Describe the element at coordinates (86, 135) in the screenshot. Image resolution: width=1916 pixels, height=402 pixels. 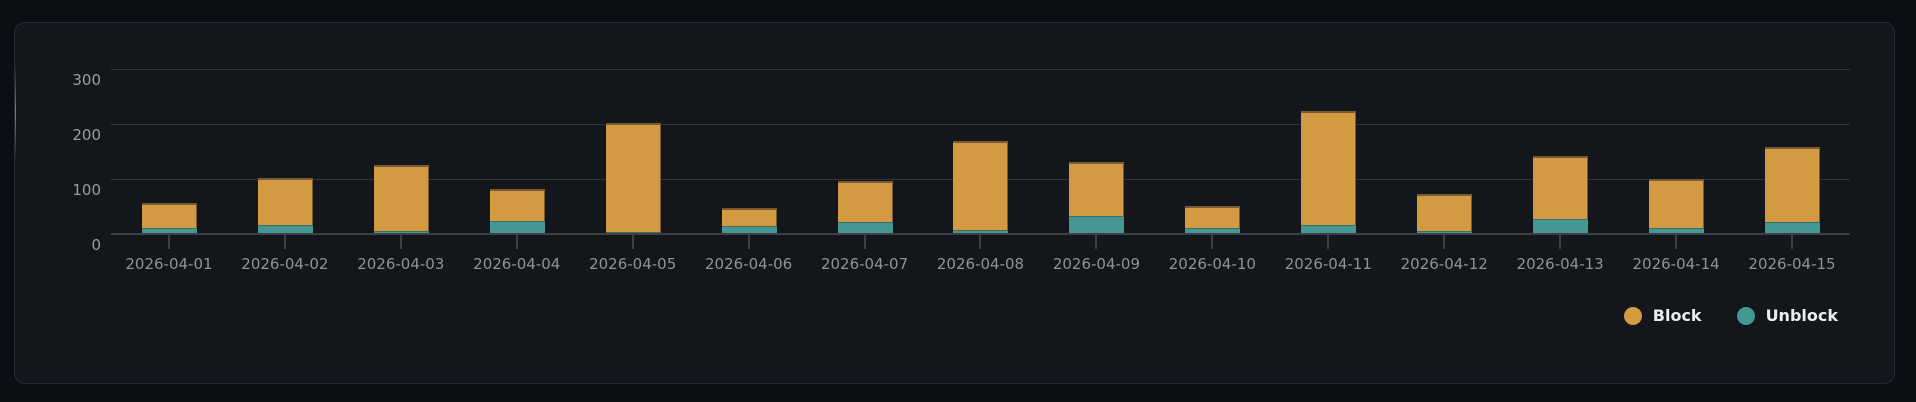
I see `y-tick-label: 200` at that location.